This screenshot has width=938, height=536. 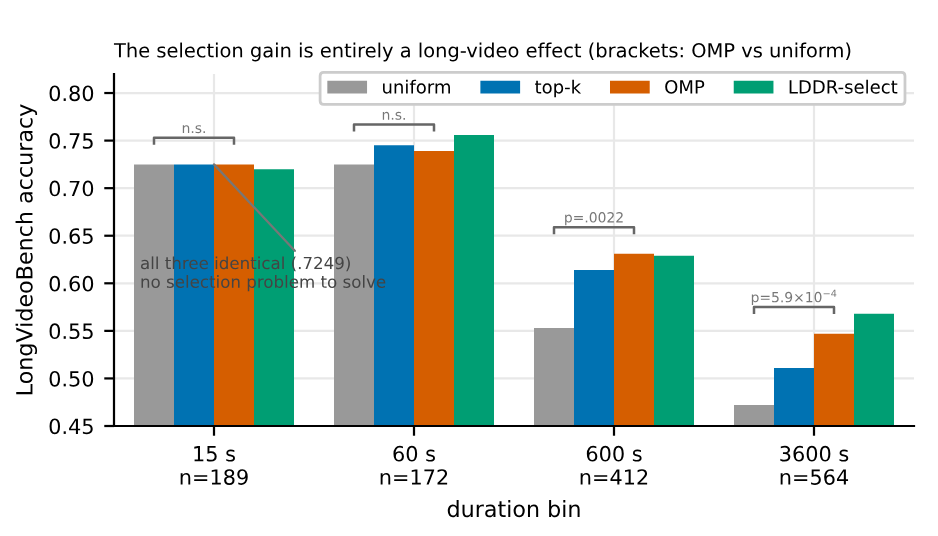 What do you see at coordinates (513, 509) in the screenshot?
I see `x-axis-title: duration bin` at bounding box center [513, 509].